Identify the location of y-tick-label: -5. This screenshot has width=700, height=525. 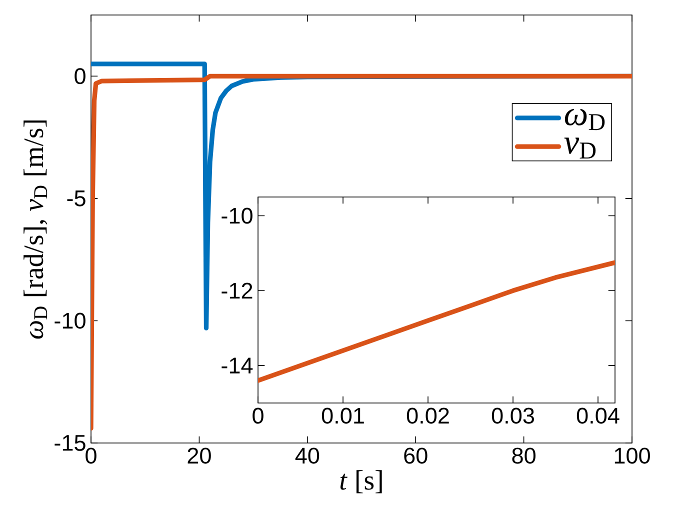
(76, 198).